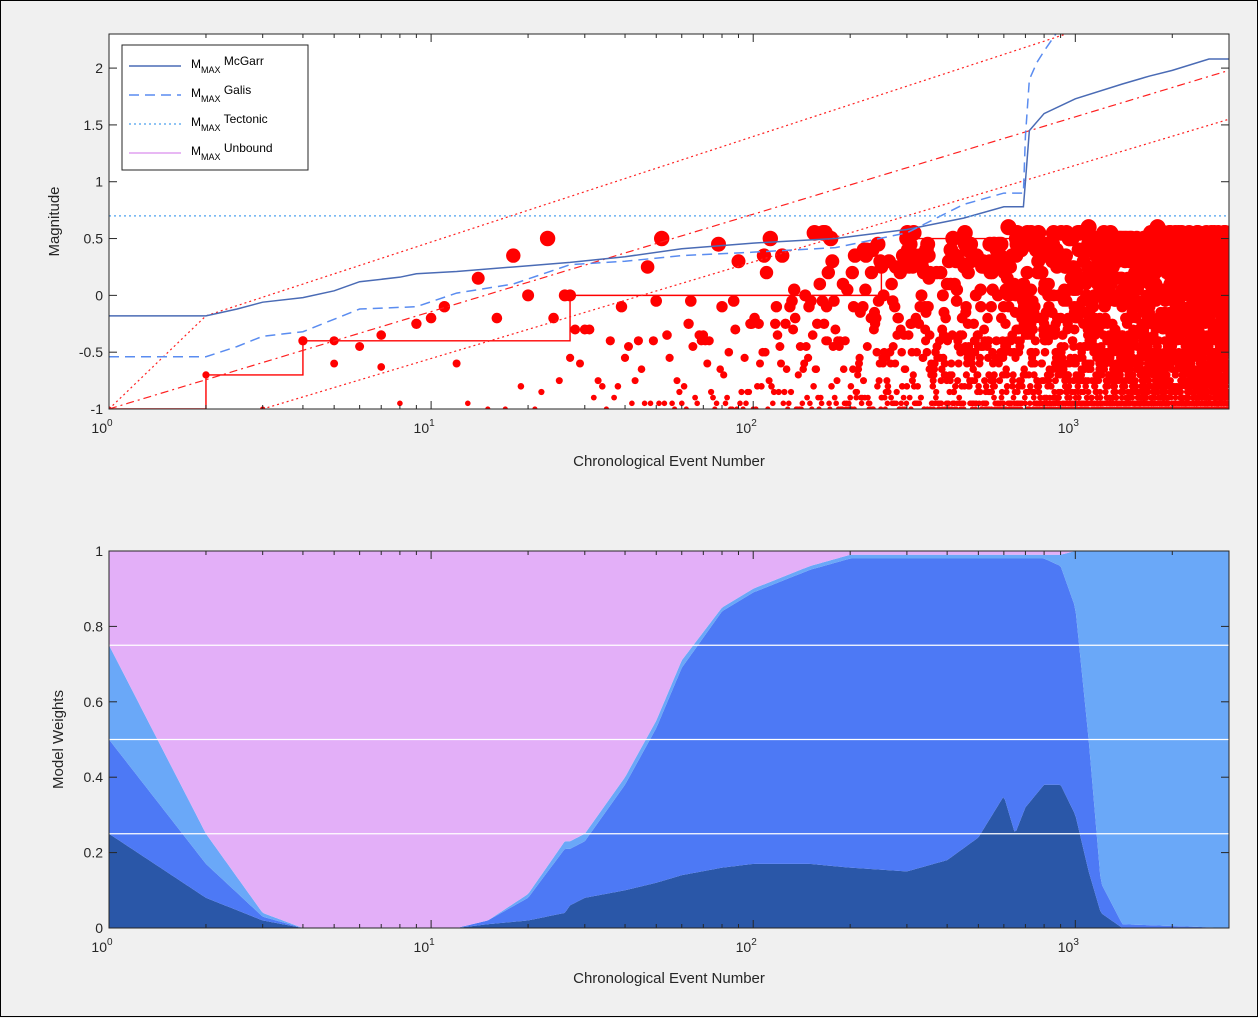 This screenshot has width=1258, height=1018. What do you see at coordinates (1069, 946) in the screenshot?
I see `x-xtick-label: 10³` at bounding box center [1069, 946].